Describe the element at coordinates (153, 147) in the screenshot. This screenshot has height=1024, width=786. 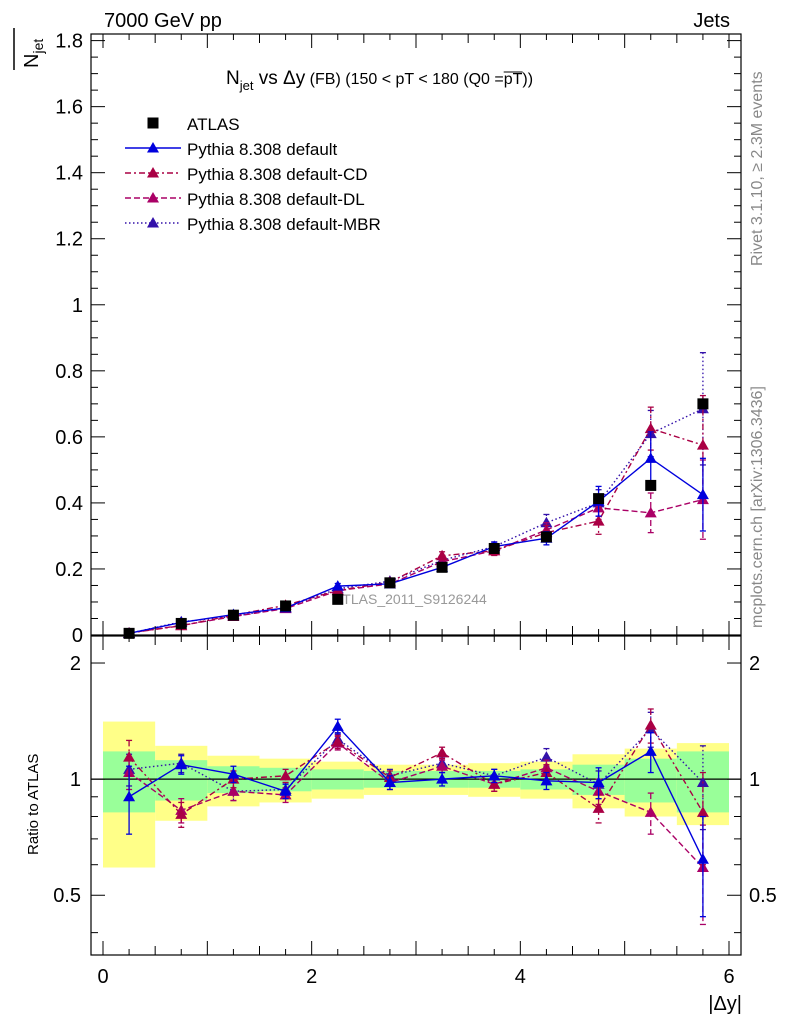
I see `legend-marker-default` at that location.